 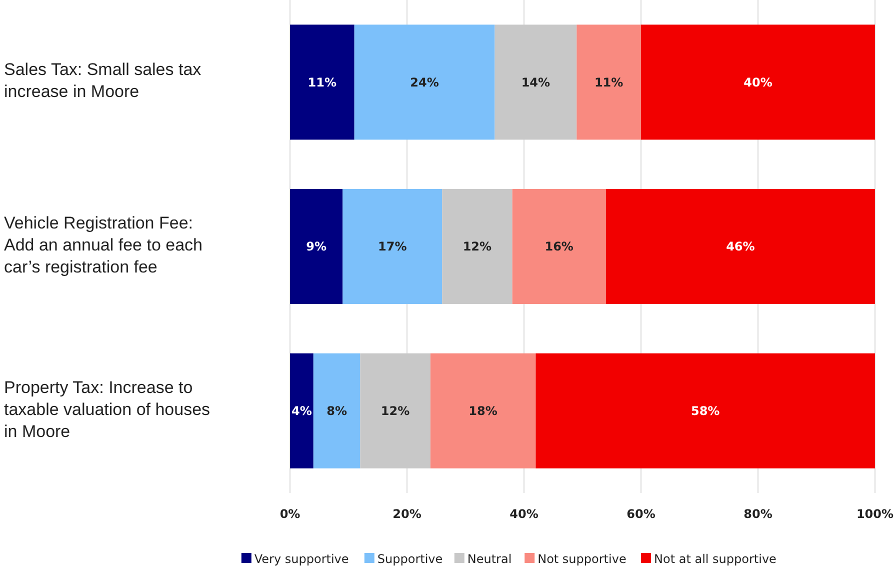 What do you see at coordinates (582, 559) in the screenshot?
I see `legend-label: Not supportive` at bounding box center [582, 559].